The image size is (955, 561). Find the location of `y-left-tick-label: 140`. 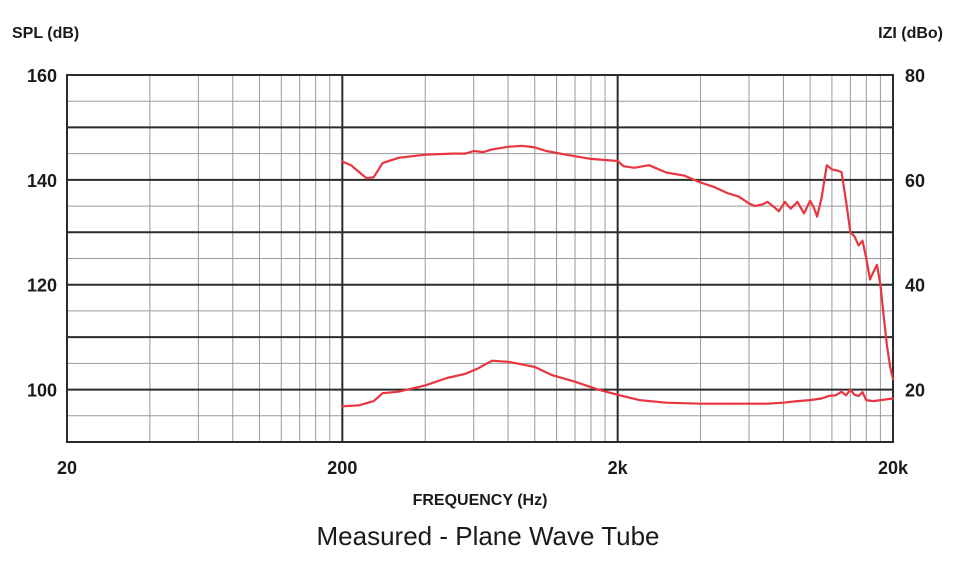

y-left-tick-label: 140 is located at coordinates (42, 181).